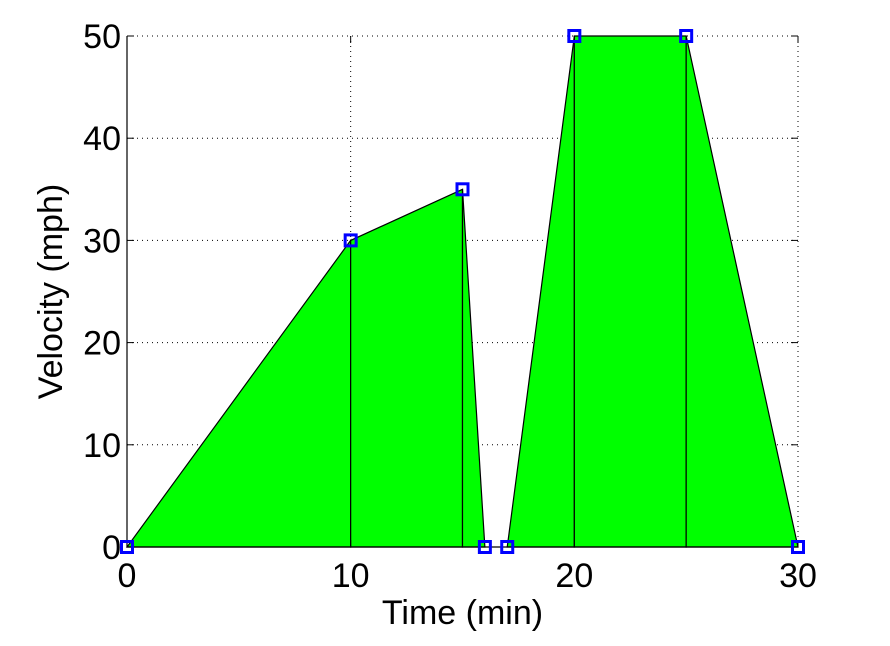  Describe the element at coordinates (102, 241) in the screenshot. I see `y-tick-label: 30` at that location.